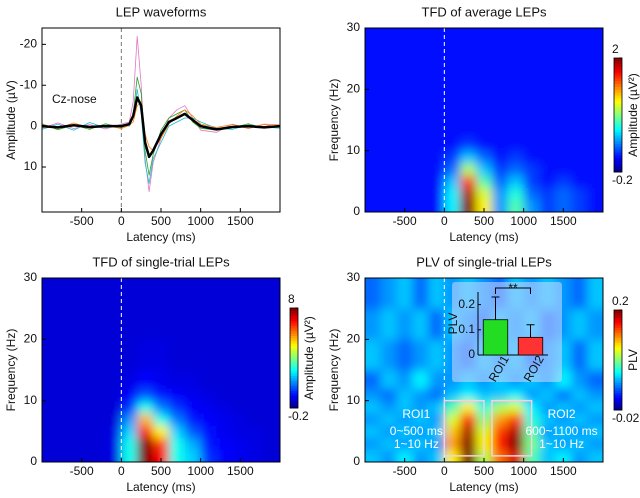  What do you see at coordinates (483, 237) in the screenshot?
I see `x-axis-label: Latency (ms)` at bounding box center [483, 237].